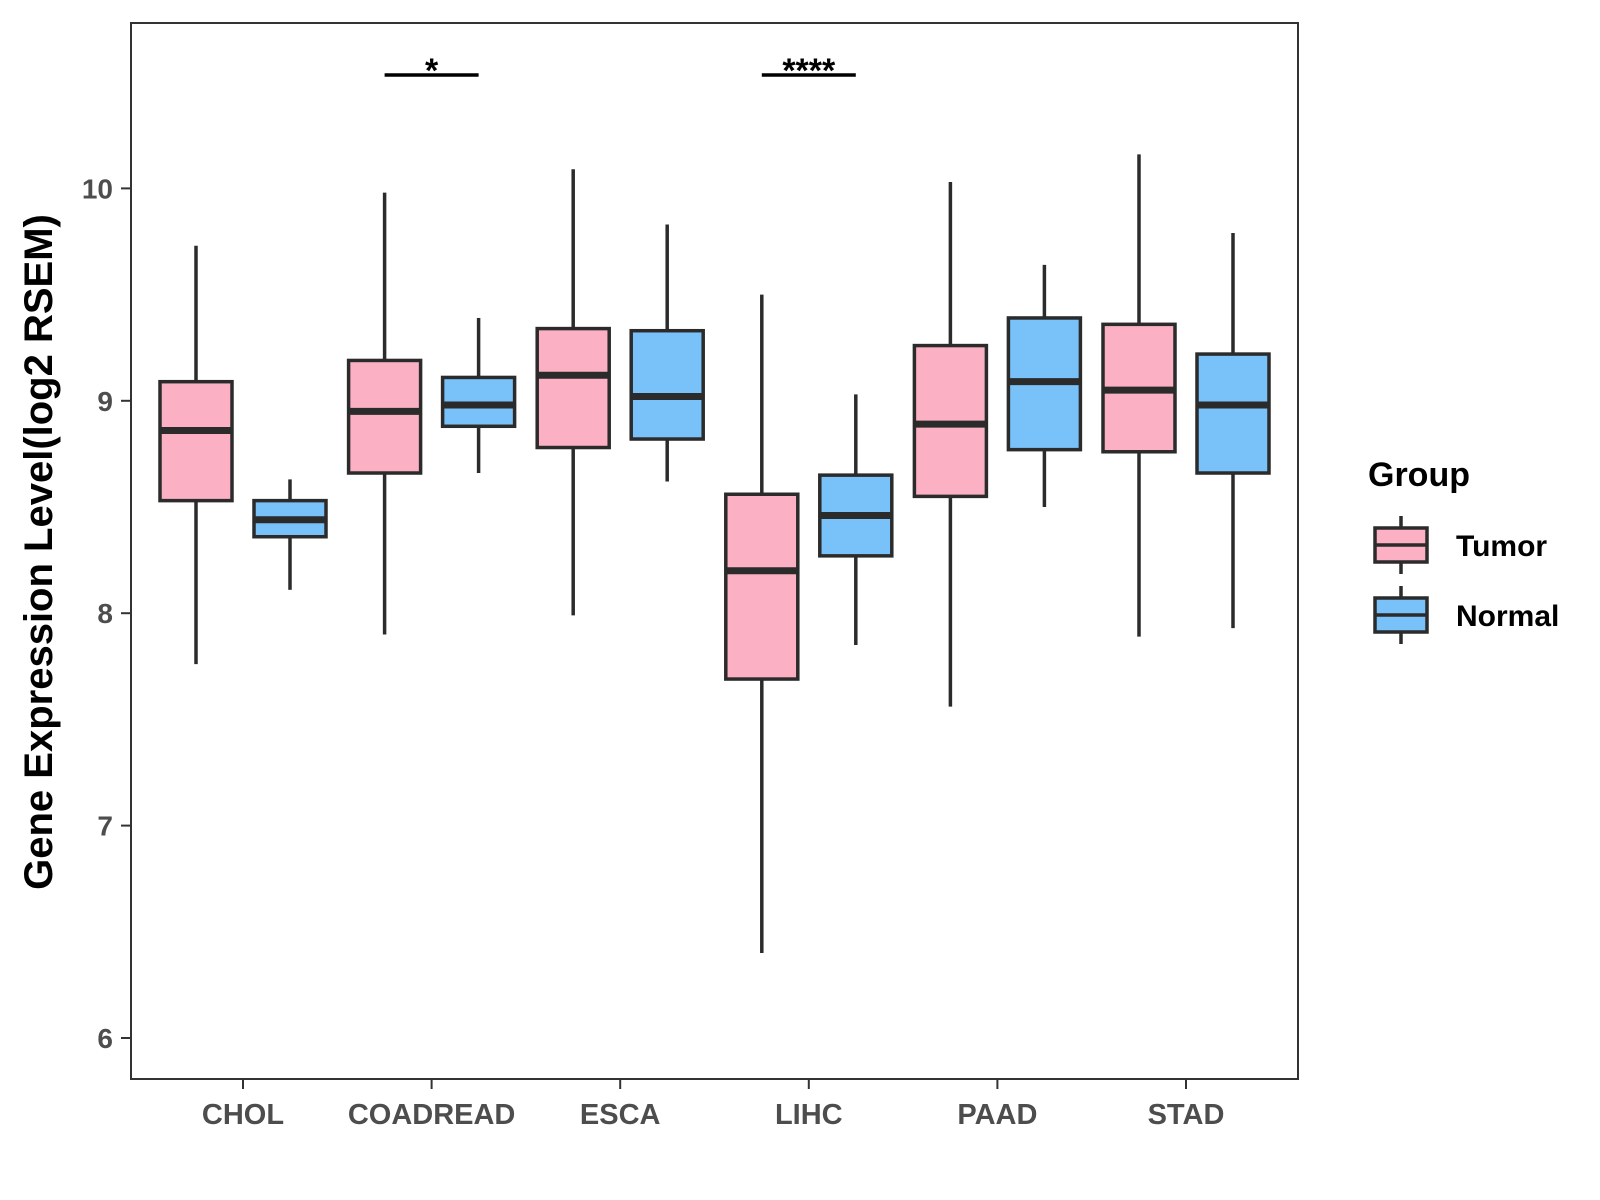 This screenshot has height=1200, width=1600. I want to click on y-axis: 6 7 8 9 10, so click(106, 613).